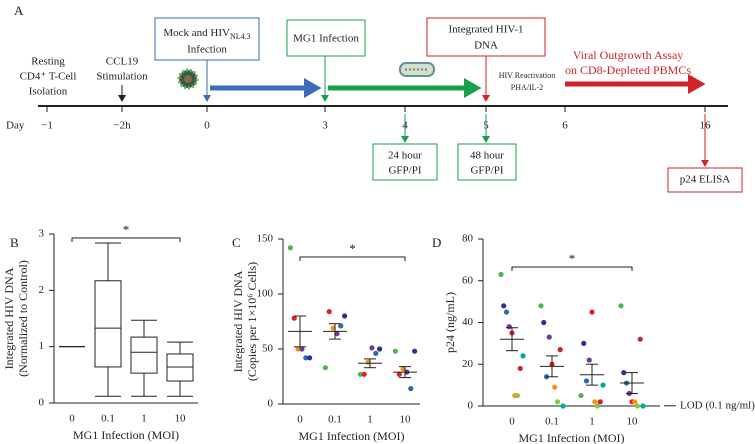 This screenshot has height=444, width=755. I want to click on day-label: Day, so click(15, 126).